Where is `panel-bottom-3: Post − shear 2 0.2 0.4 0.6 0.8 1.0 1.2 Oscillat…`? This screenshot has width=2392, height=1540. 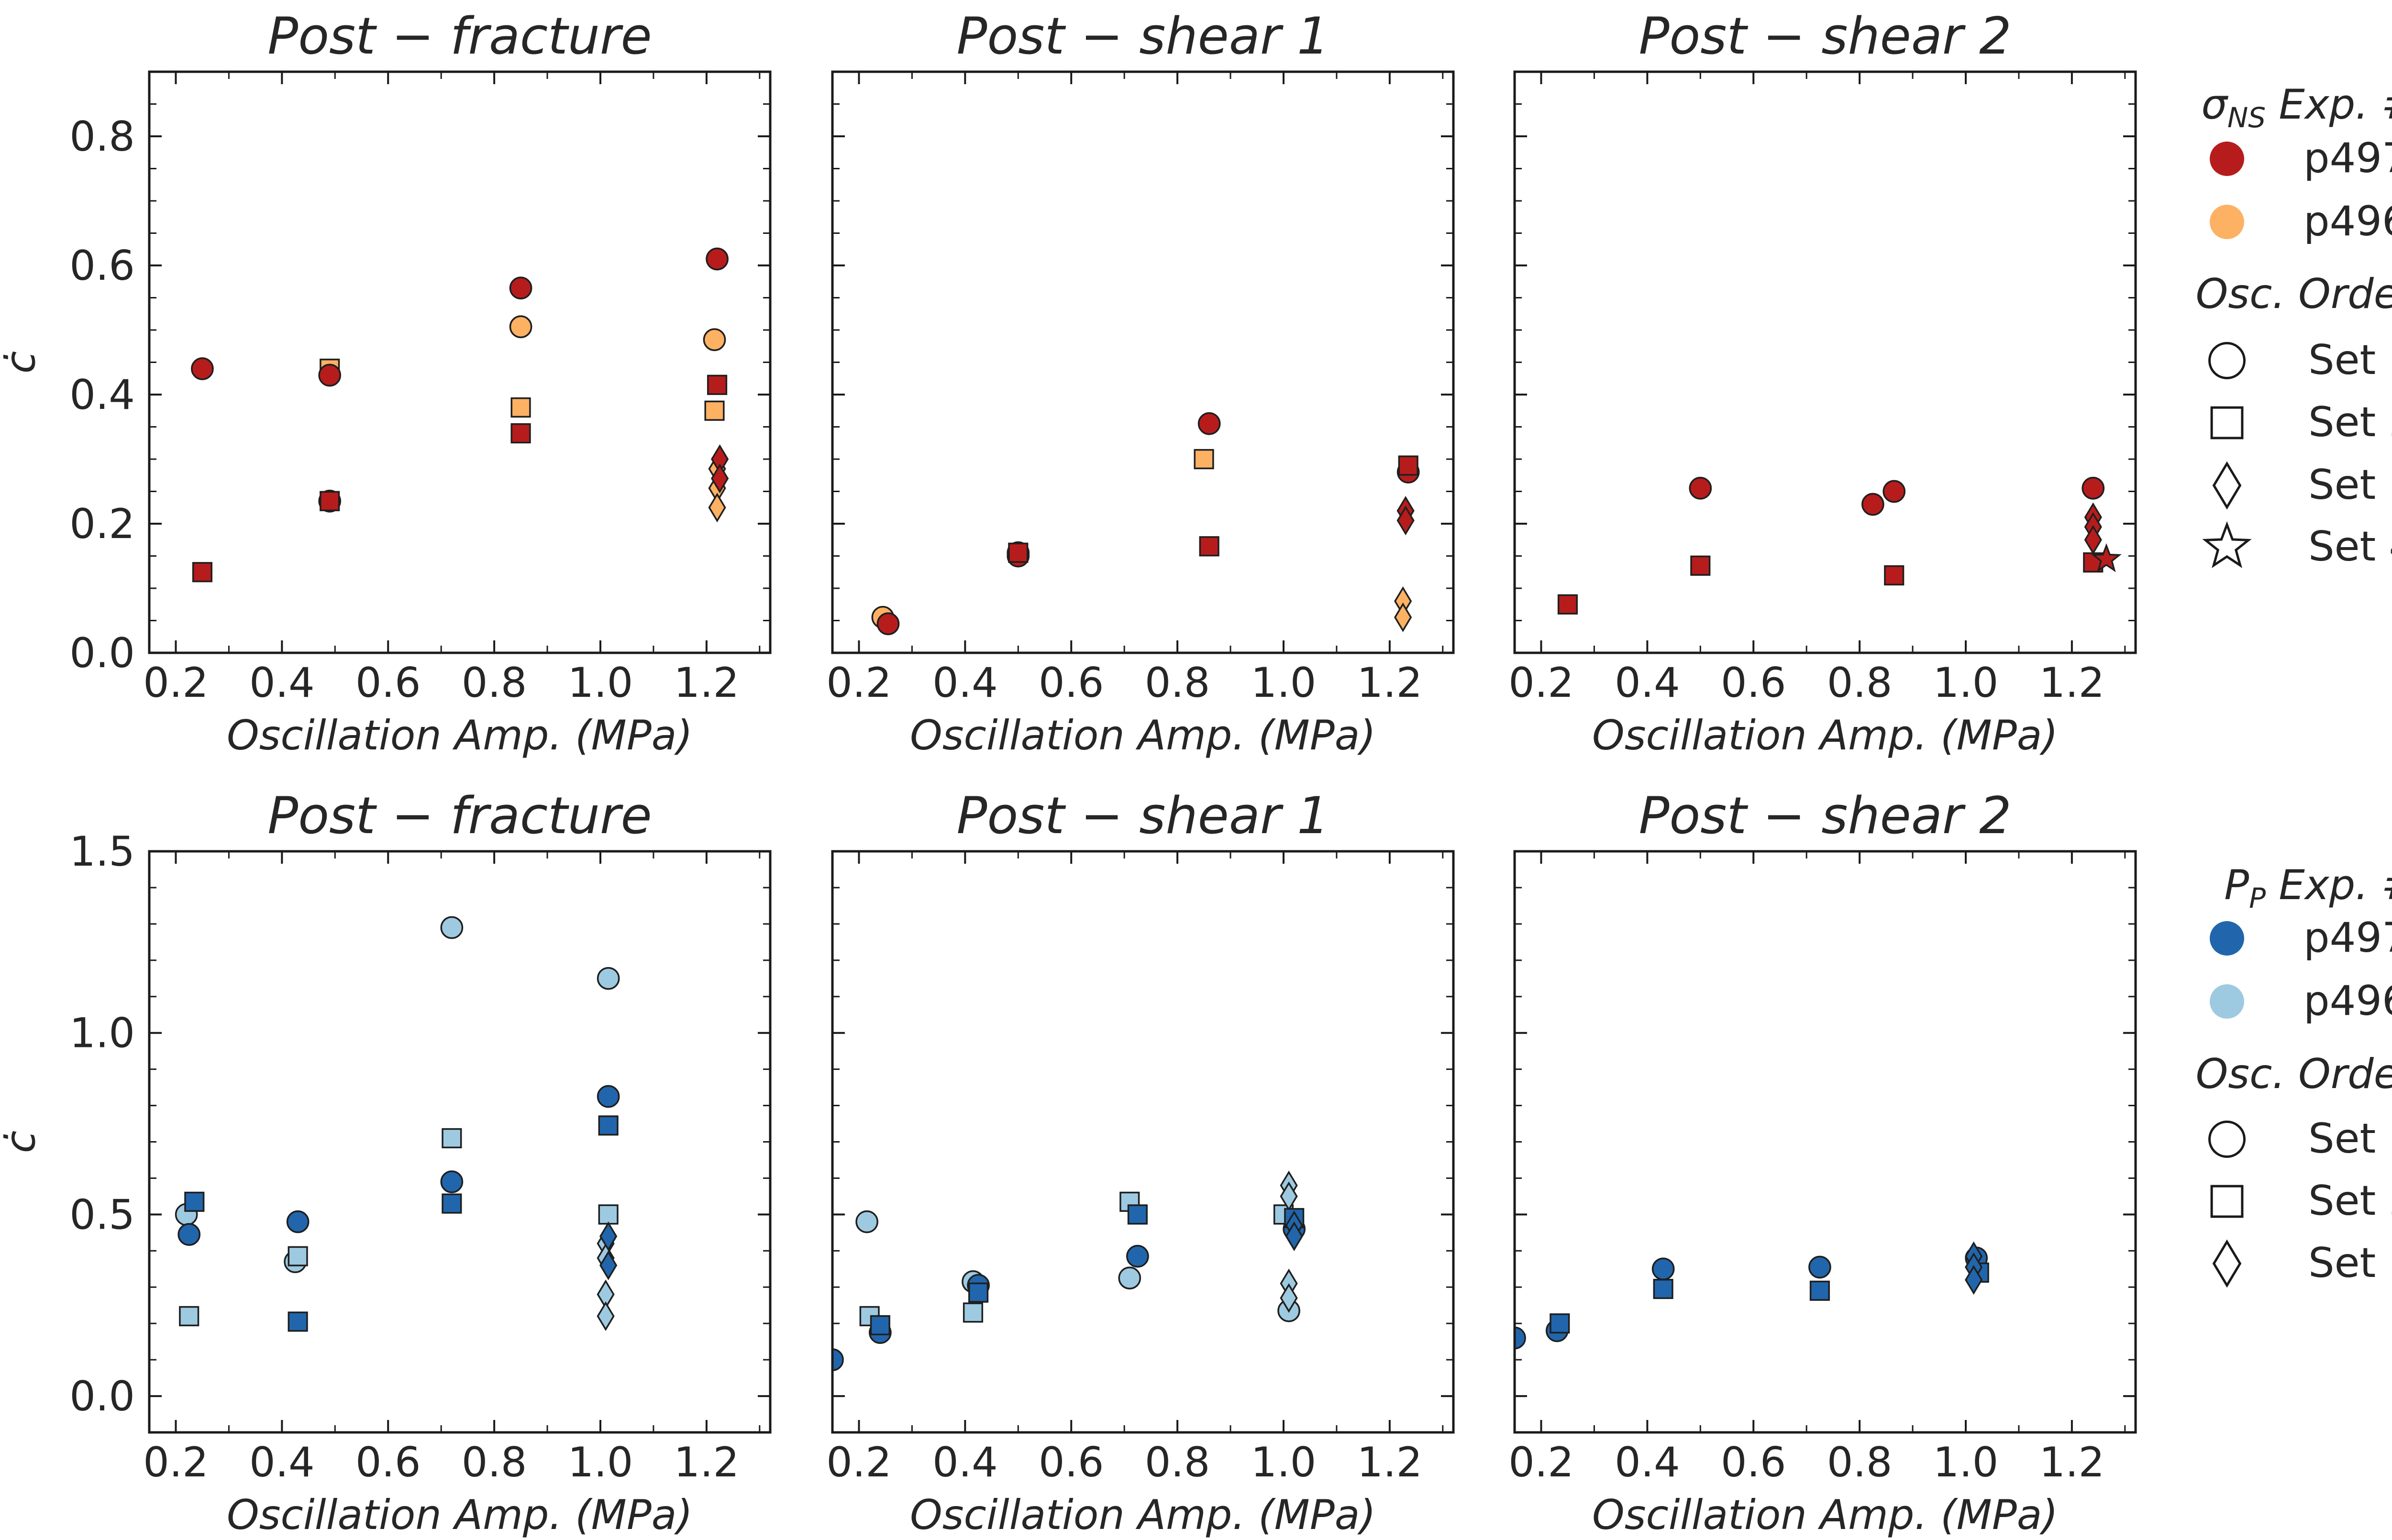 panel-bottom-3: Post − shear 2 0.2 0.4 0.6 0.8 1.0 1.2 Oscillat… is located at coordinates (1822, 1162).